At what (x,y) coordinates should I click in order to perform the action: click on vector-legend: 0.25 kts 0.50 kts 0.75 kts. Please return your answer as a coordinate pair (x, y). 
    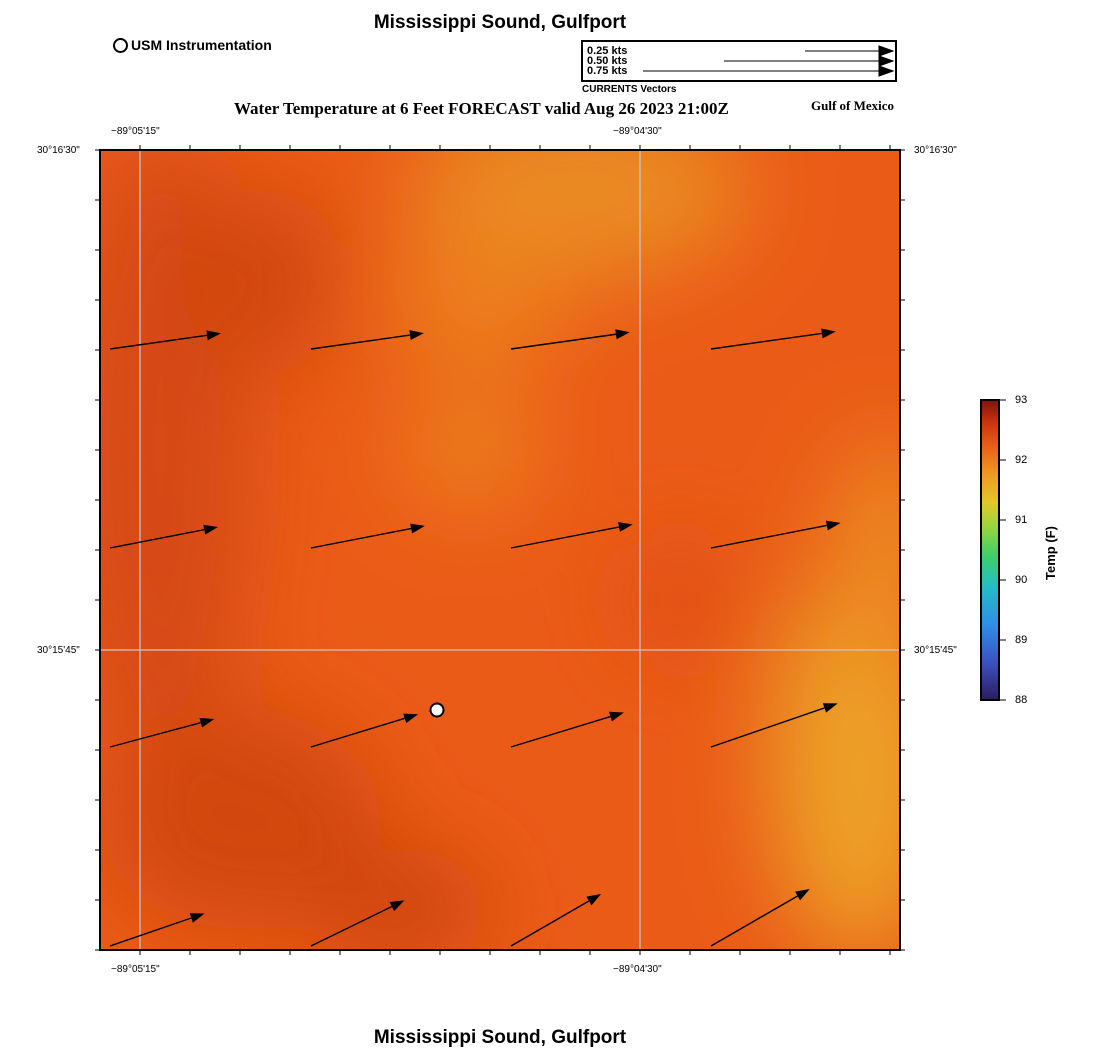
    Looking at the image, I should click on (739, 61).